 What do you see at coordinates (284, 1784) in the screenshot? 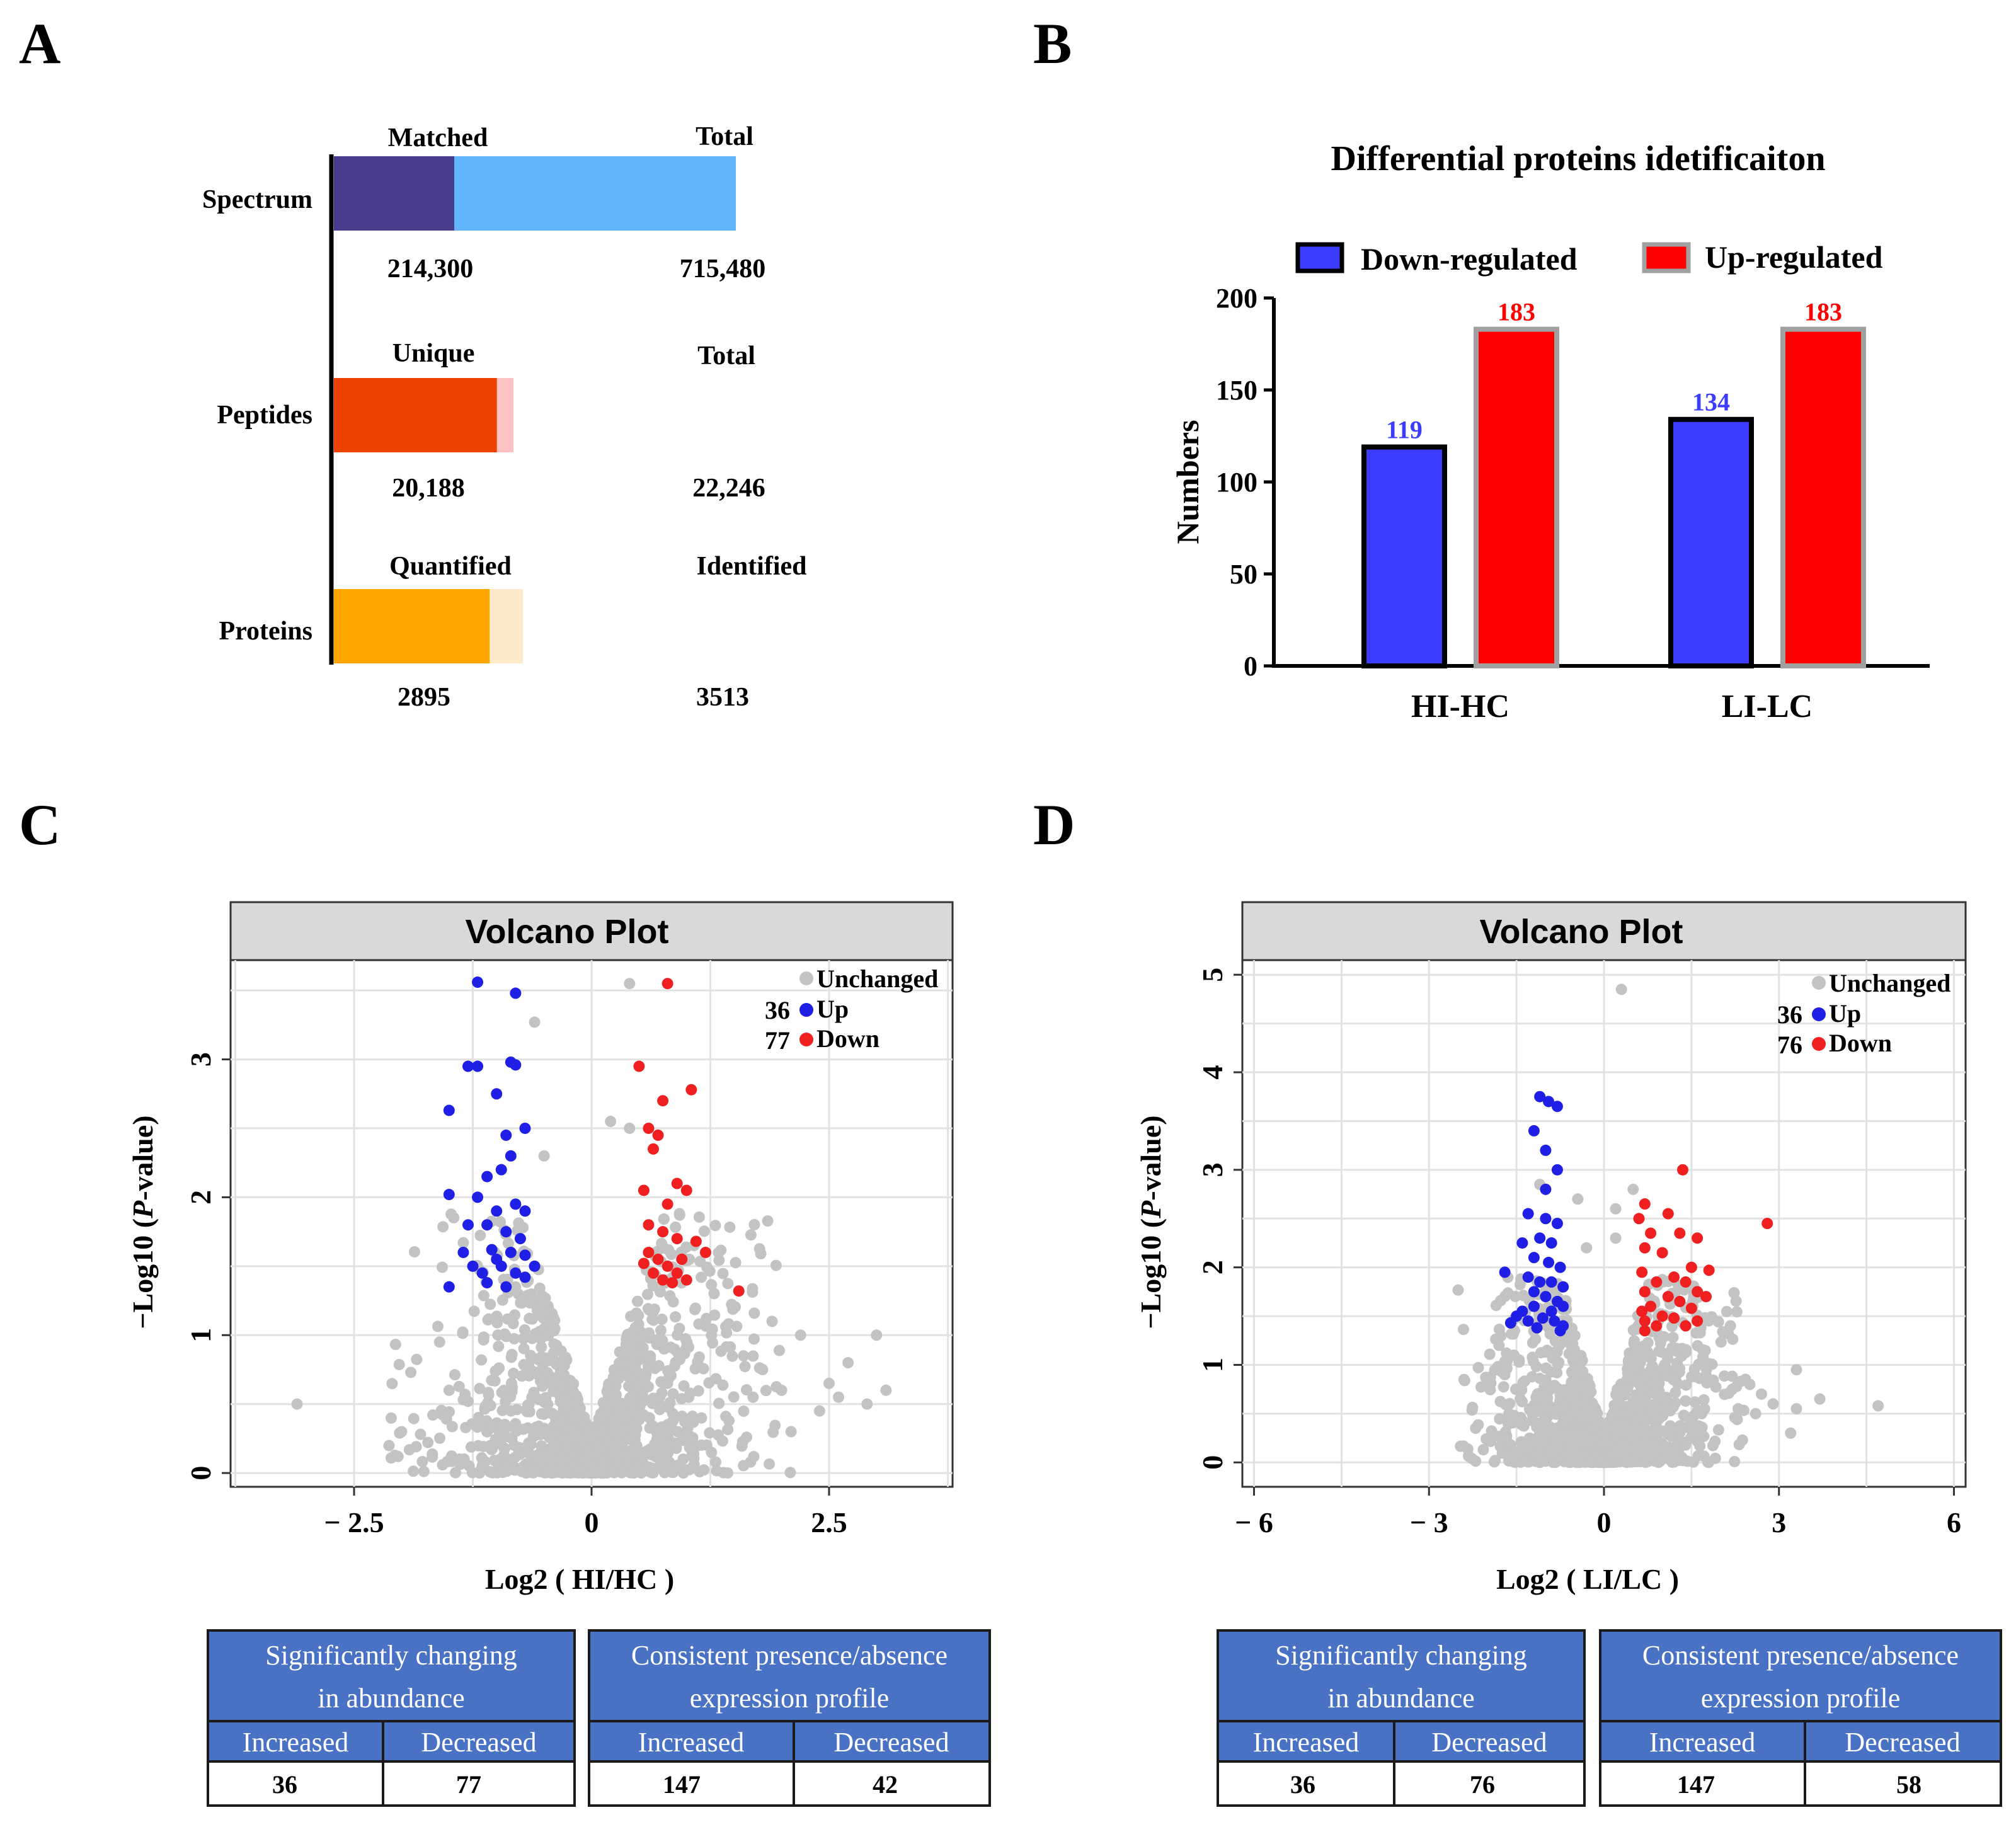
I see `table-c-val-1: 36` at bounding box center [284, 1784].